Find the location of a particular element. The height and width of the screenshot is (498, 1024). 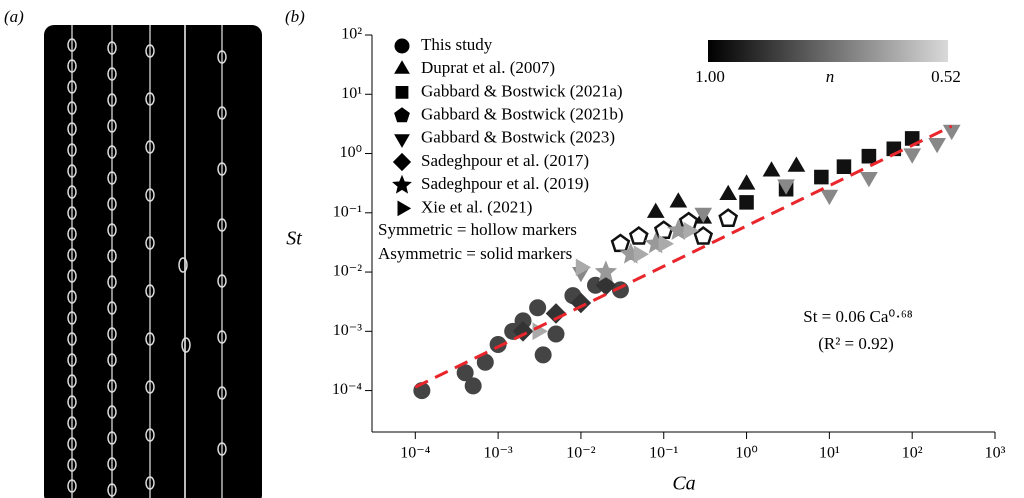

legend-label: This study is located at coordinates (457, 44).